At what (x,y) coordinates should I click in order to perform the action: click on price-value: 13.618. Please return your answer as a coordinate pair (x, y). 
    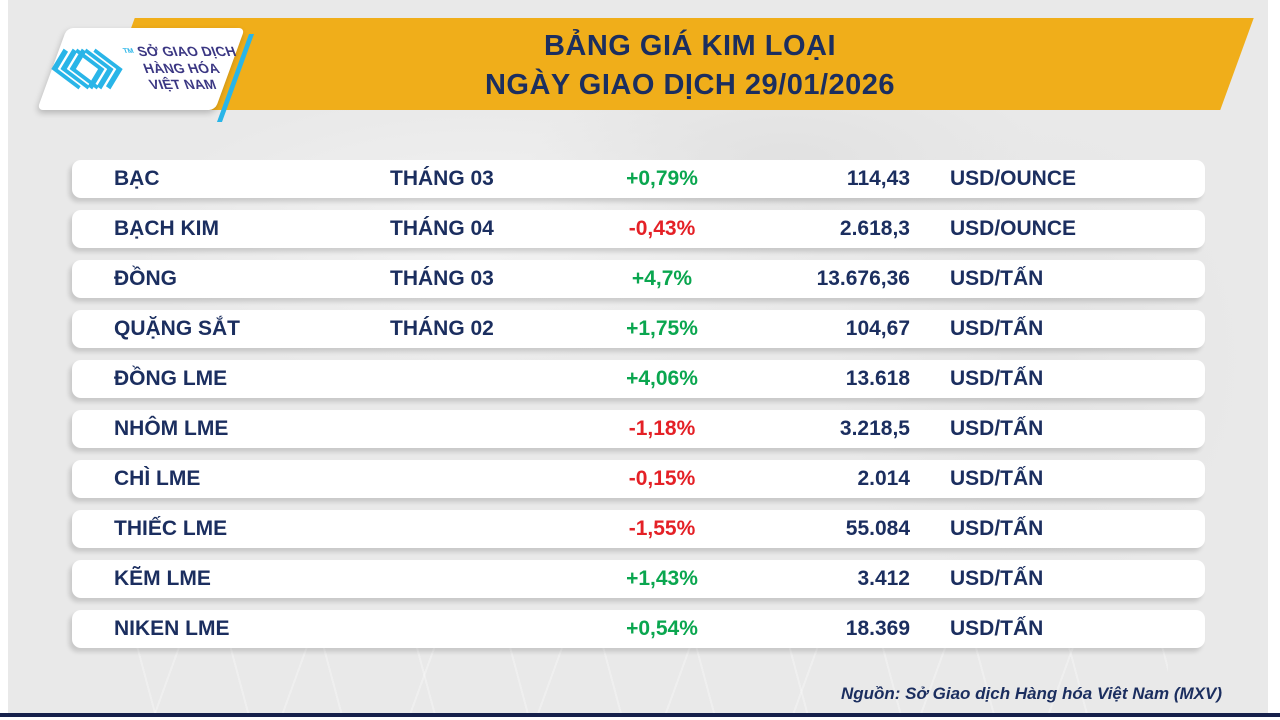
    Looking at the image, I should click on (877, 378).